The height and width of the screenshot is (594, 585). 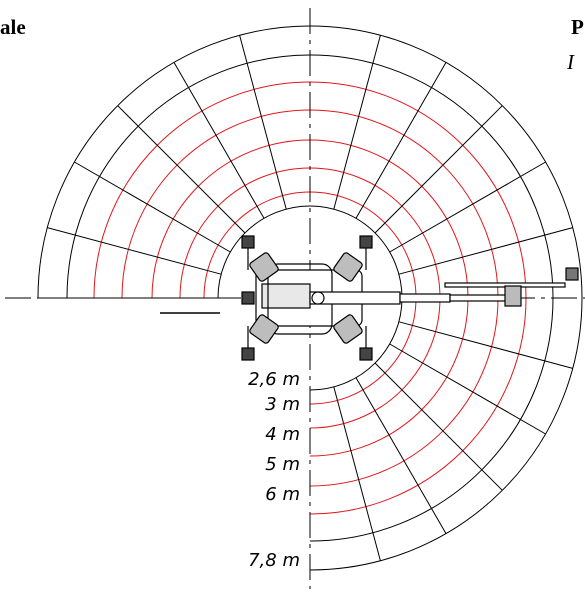 What do you see at coordinates (248, 298) in the screenshot?
I see `stabilizer-pad-lm` at bounding box center [248, 298].